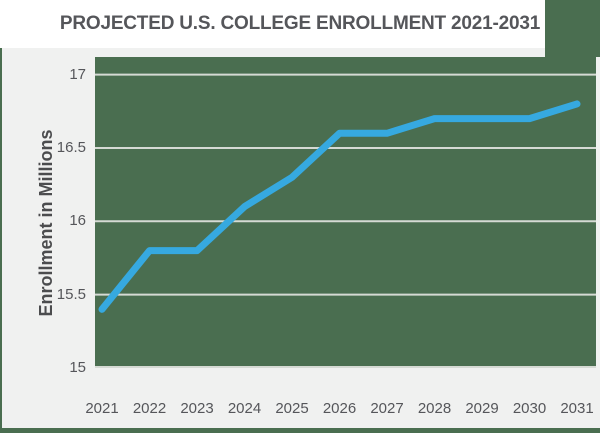 Image resolution: width=600 pixels, height=433 pixels. What do you see at coordinates (387, 408) in the screenshot?
I see `x-tick-label: 2027` at bounding box center [387, 408].